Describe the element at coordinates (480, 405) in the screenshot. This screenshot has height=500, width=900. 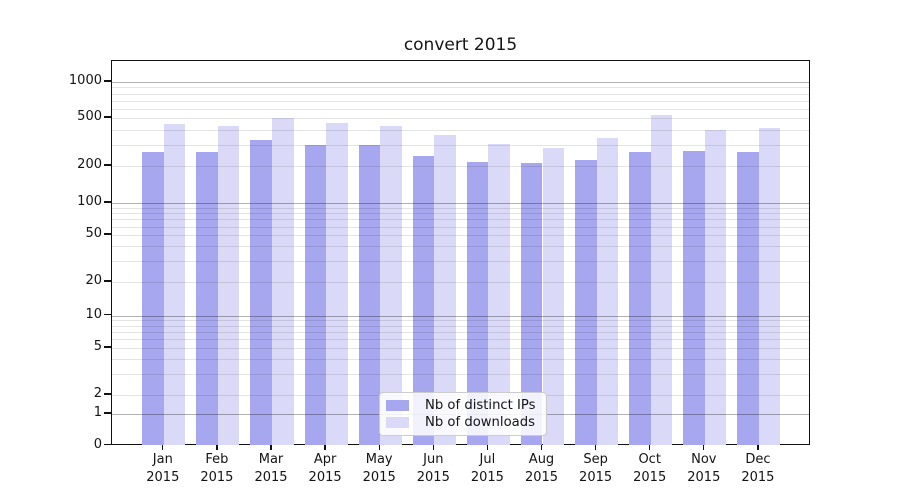
I see `legend-label: Nb of distinct IPs` at that location.